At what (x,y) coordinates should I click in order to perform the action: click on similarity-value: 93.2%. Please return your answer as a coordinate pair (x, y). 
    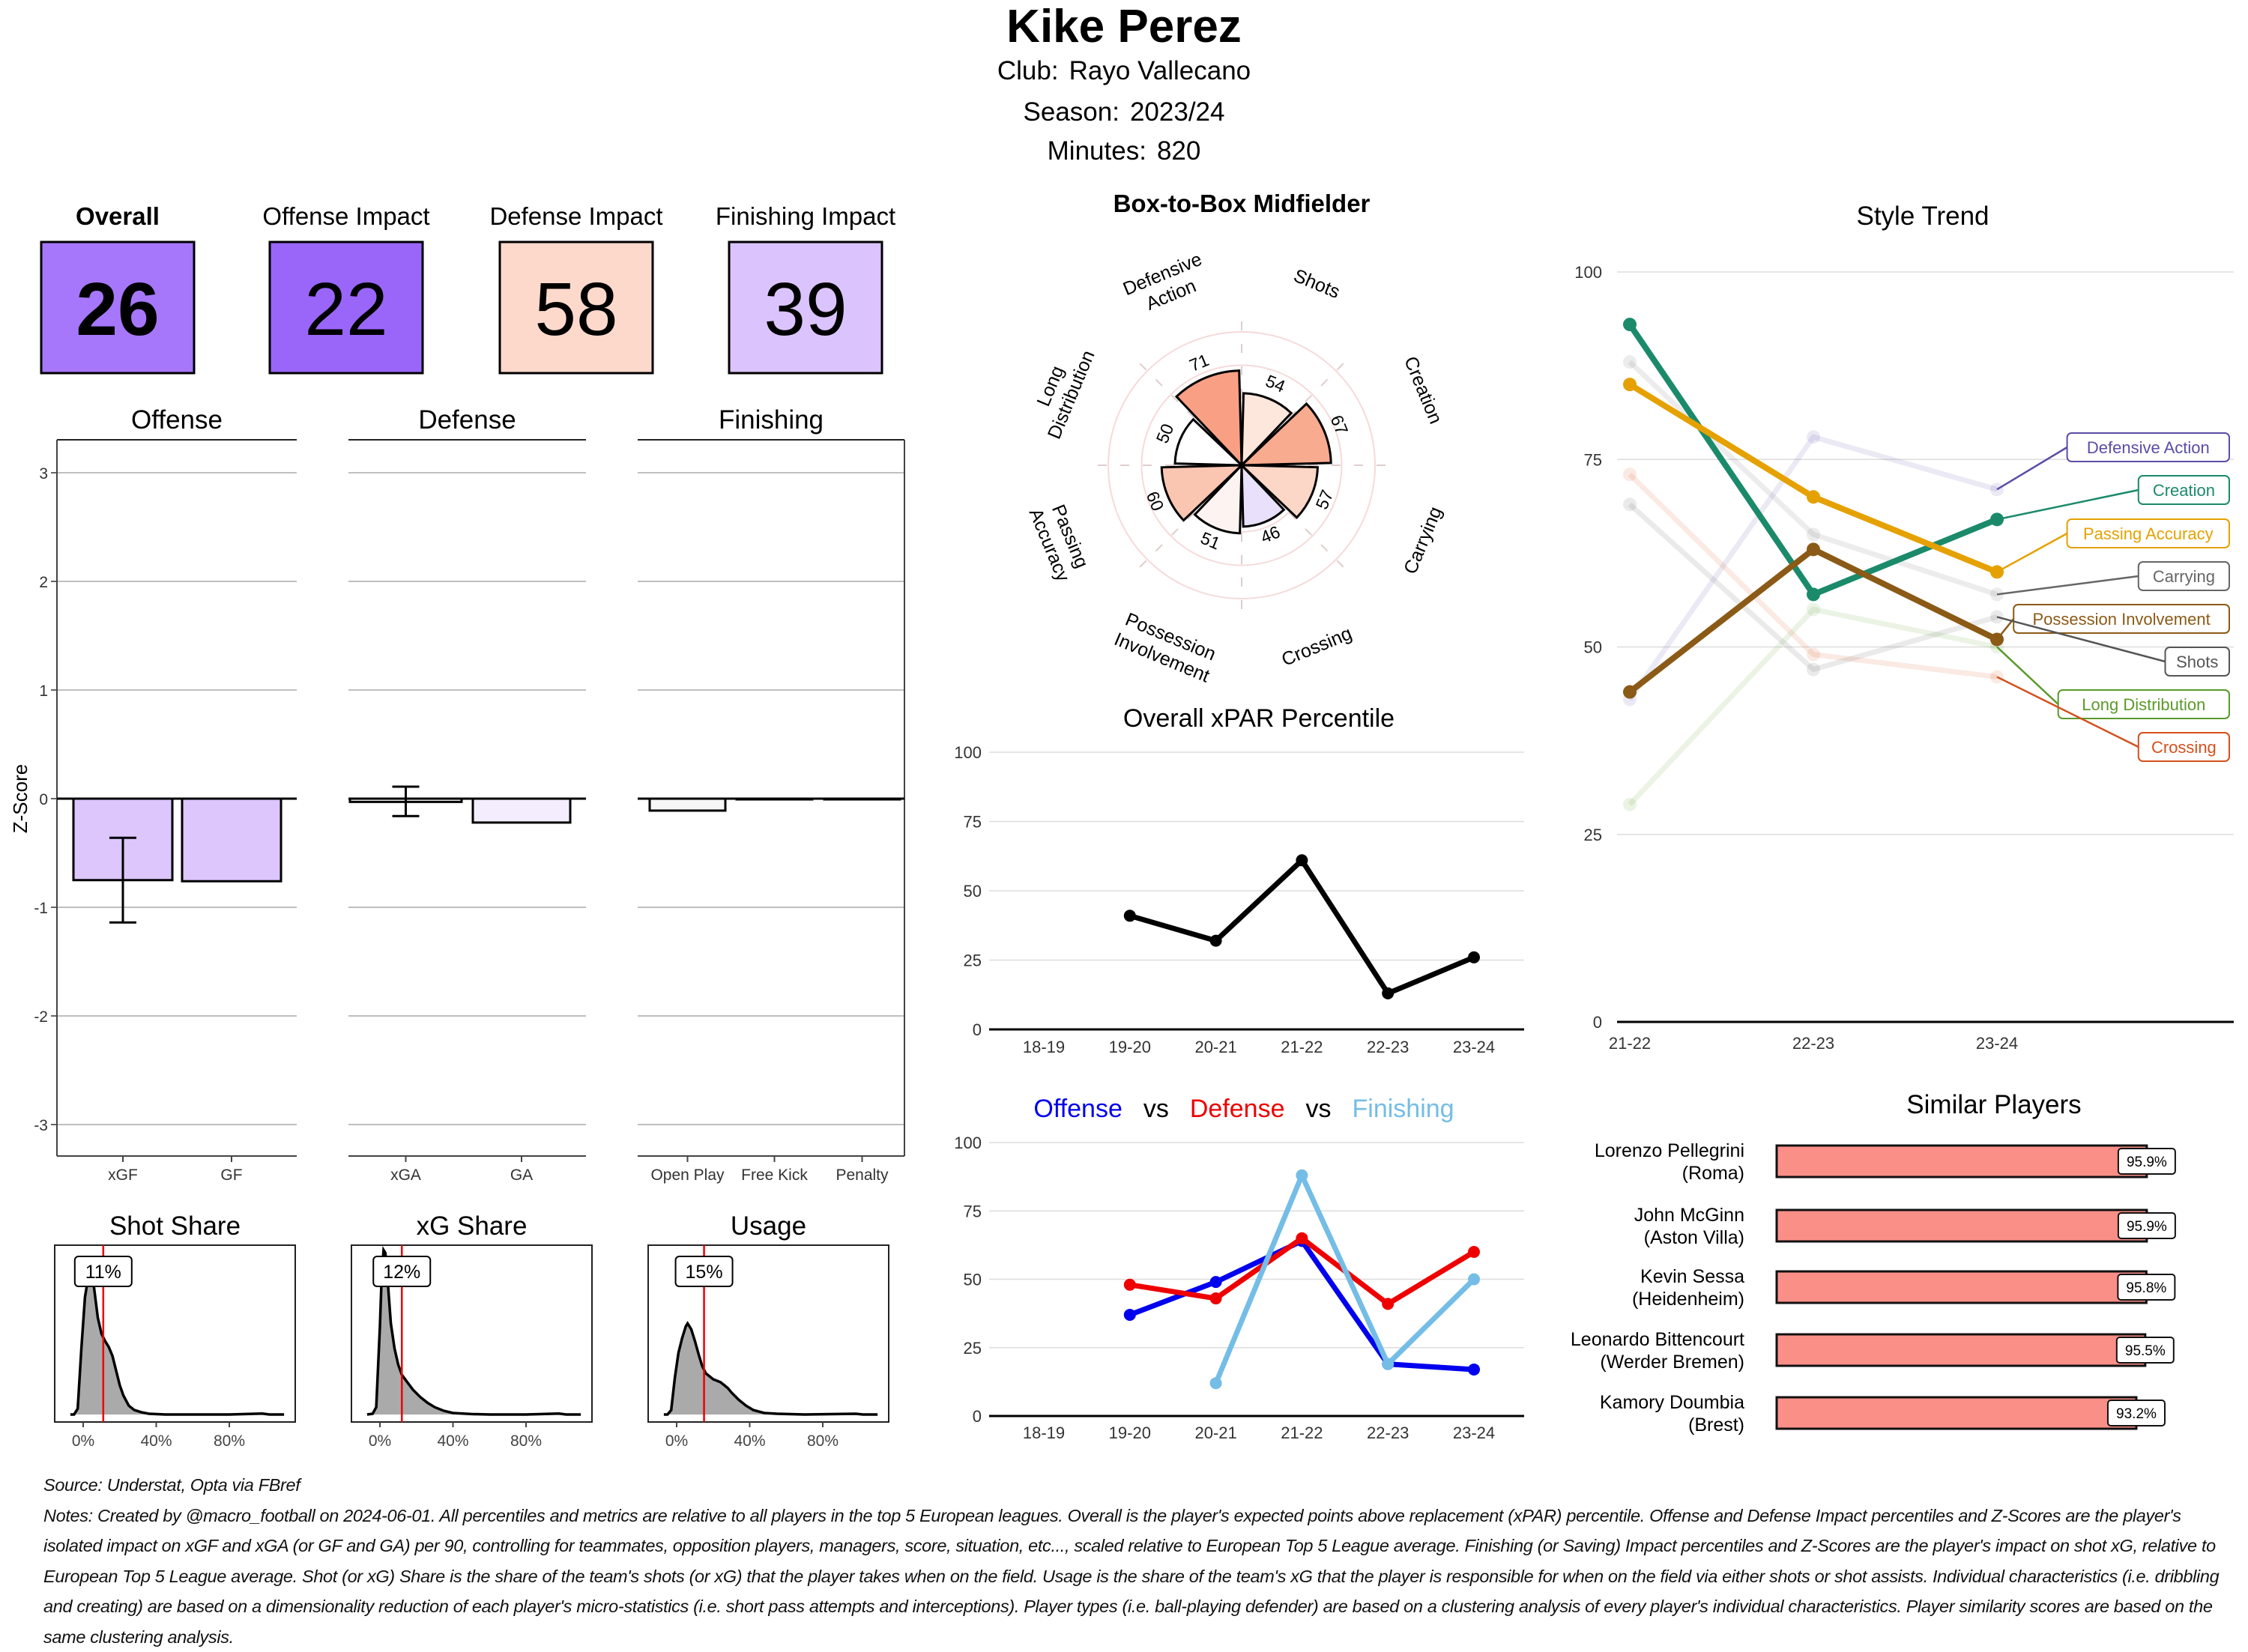
    Looking at the image, I should click on (2136, 1414).